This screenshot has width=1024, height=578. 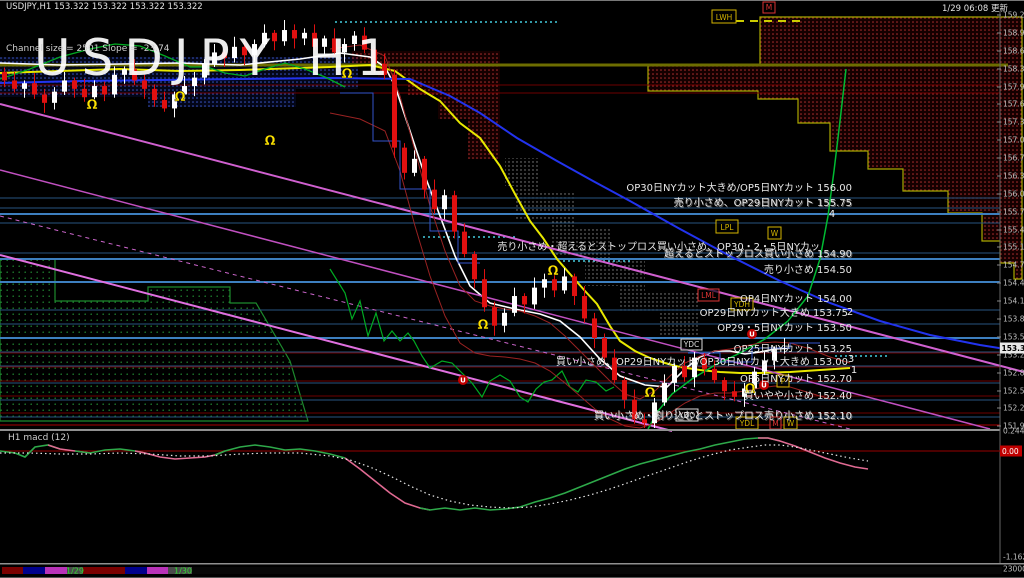 What do you see at coordinates (88, 49) in the screenshot?
I see `channel-info-label: Channel size = 2501 Slope = -23.74` at bounding box center [88, 49].